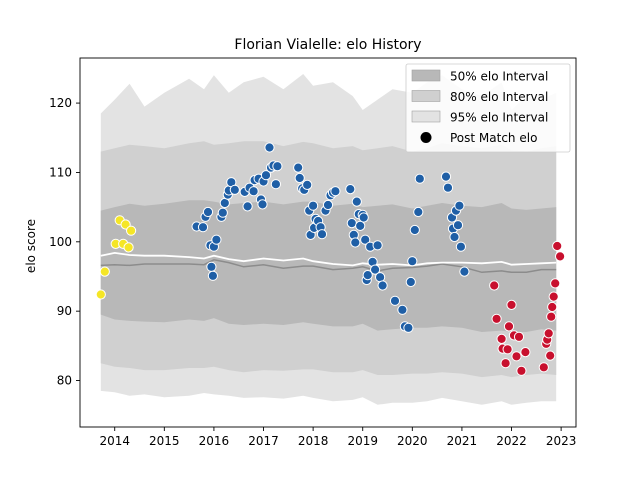  I want to click on x-tick-label: 2023, so click(561, 441).